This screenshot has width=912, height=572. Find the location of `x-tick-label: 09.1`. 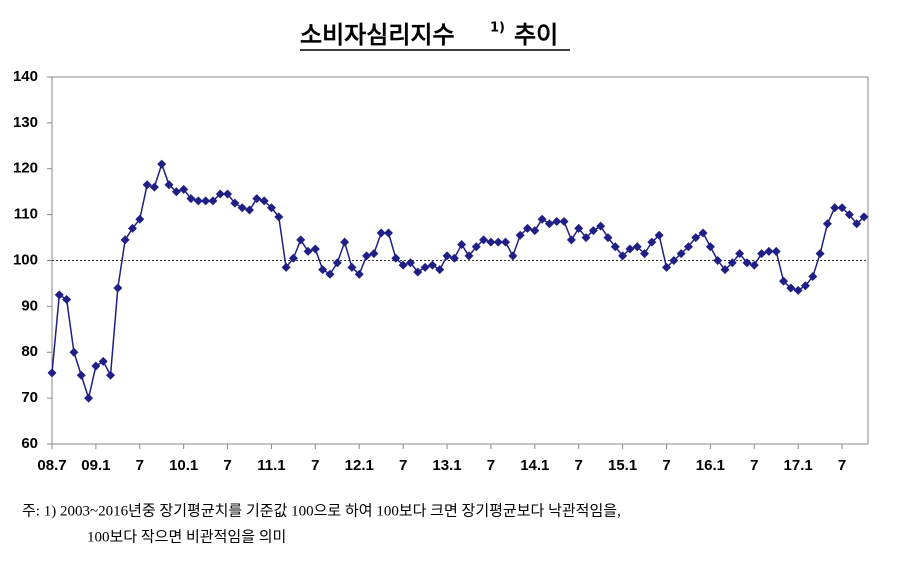

x-tick-label: 09.1 is located at coordinates (95, 465).